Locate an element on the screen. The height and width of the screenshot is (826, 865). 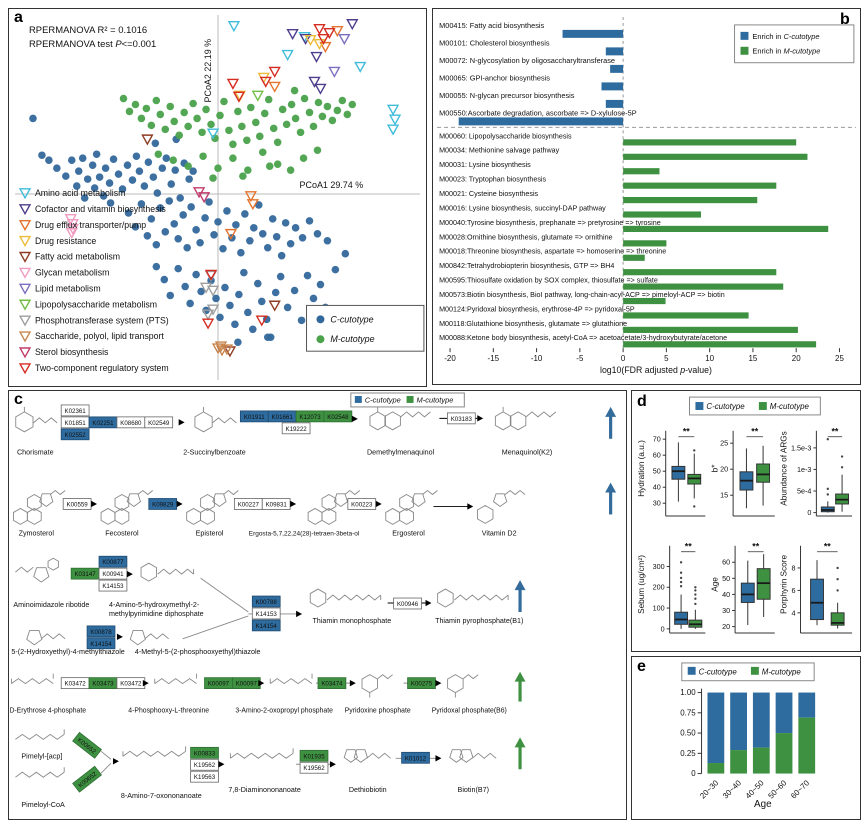
compound-label: 7,8-Diaminononanoate is located at coordinates (264, 790).